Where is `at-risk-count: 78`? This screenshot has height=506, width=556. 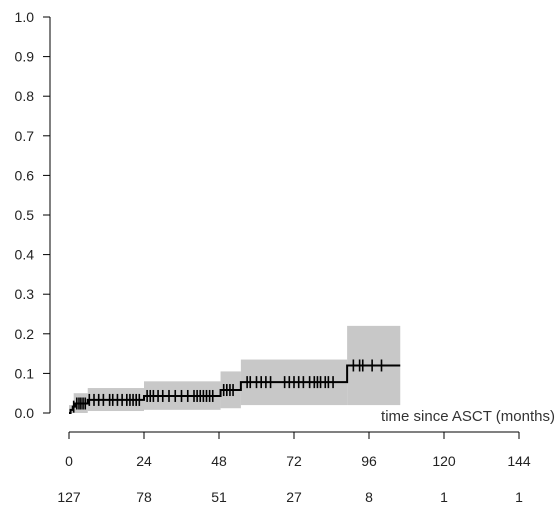
at-risk-count: 78 is located at coordinates (144, 497).